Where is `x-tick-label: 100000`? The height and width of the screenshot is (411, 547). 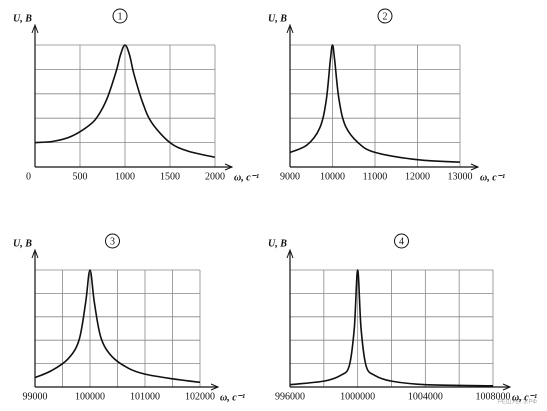 x-tick-label: 100000 is located at coordinates (90, 396).